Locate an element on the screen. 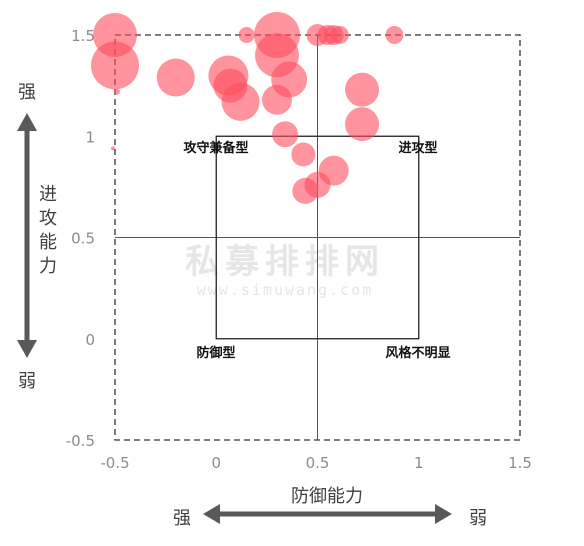 Image resolution: width=584 pixels, height=546 pixels. x-direction-arrow-left-head is located at coordinates (211, 514).